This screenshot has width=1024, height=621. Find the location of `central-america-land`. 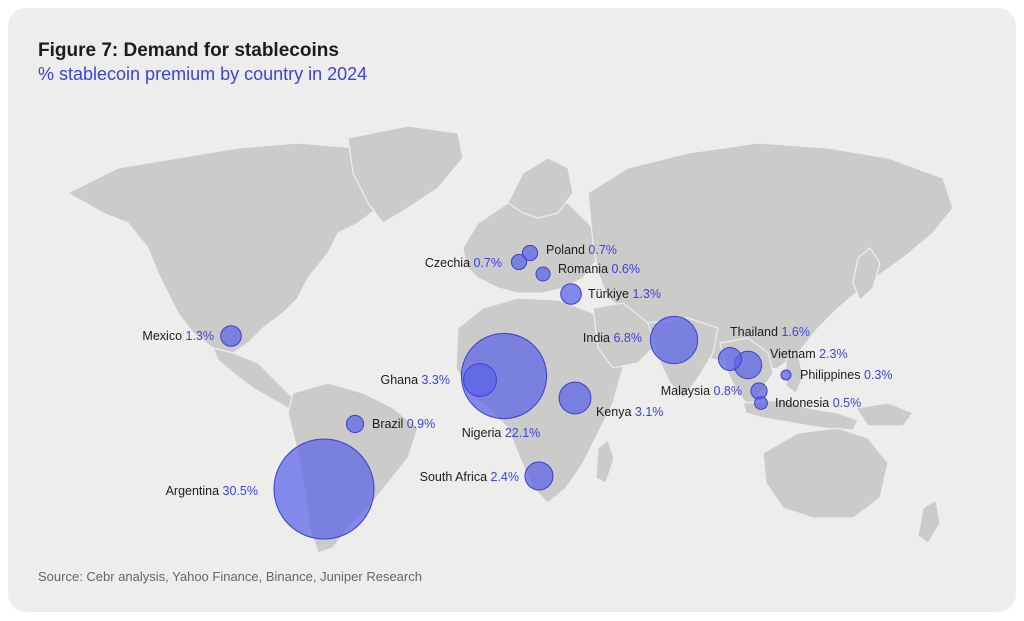

central-america-land is located at coordinates (255, 378).